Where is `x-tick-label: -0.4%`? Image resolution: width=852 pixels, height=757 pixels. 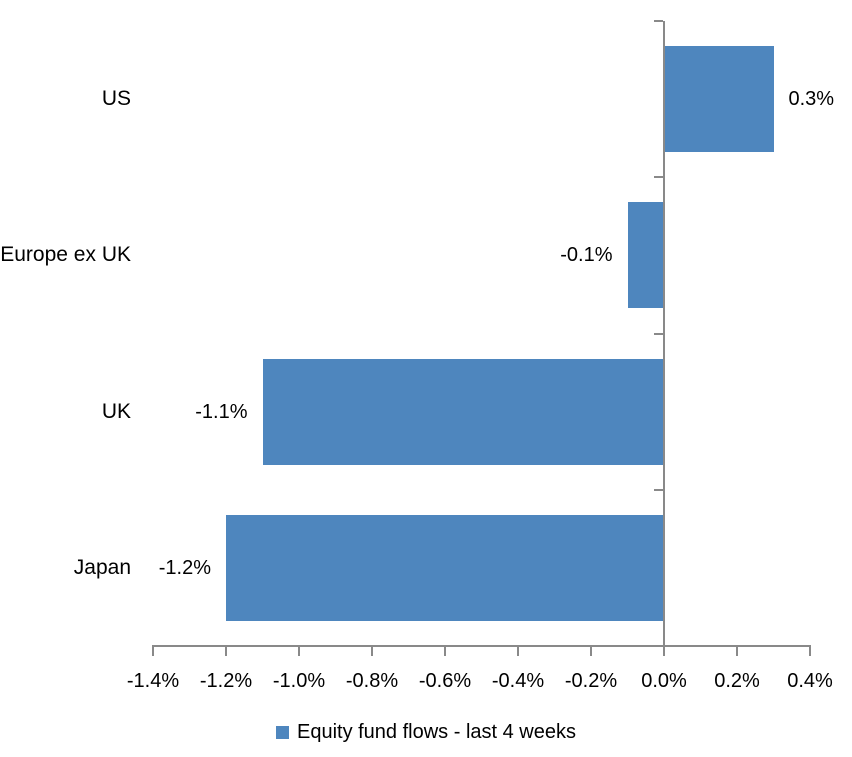
x-tick-label: -0.4% is located at coordinates (518, 681).